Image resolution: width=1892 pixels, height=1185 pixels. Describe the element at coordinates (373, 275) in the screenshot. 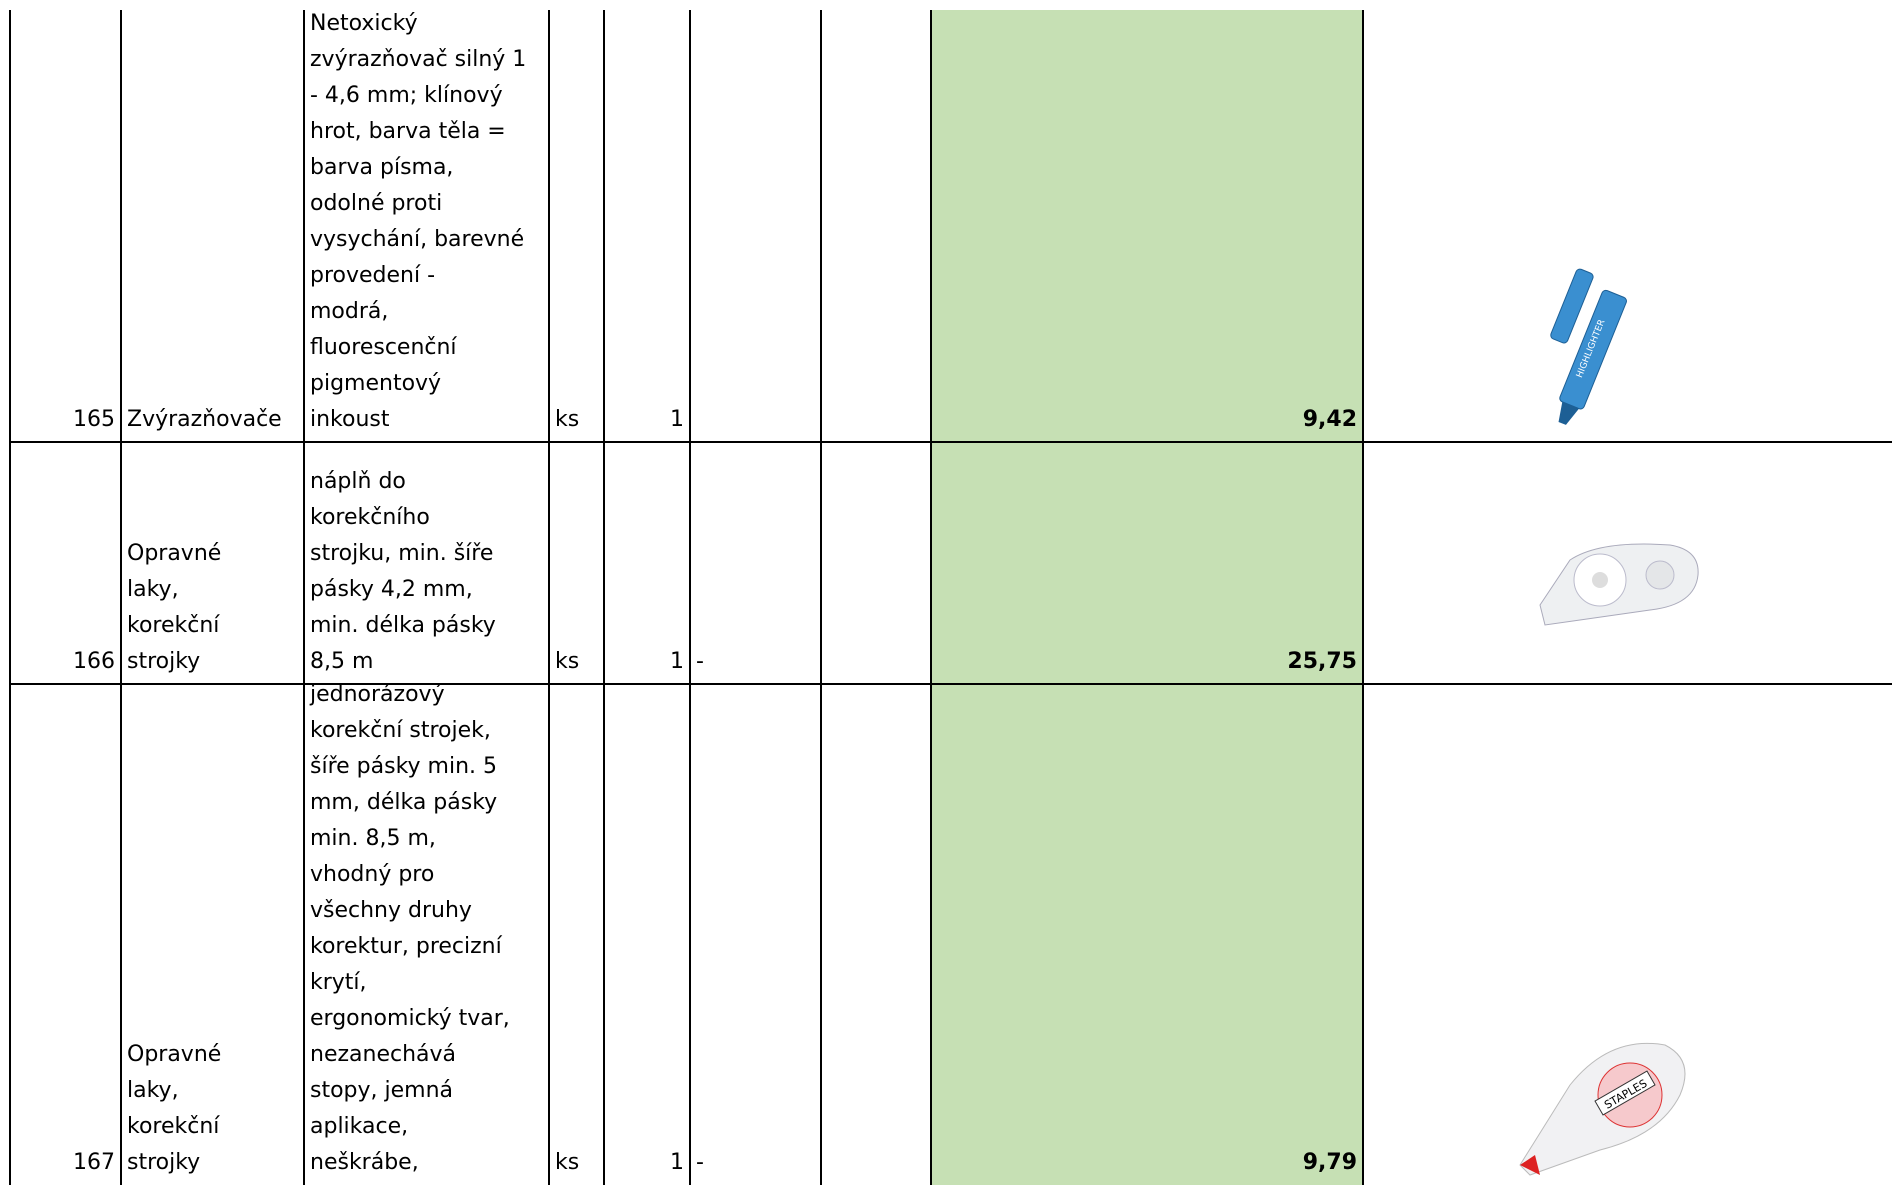

I see `text-line: provedení -` at that location.